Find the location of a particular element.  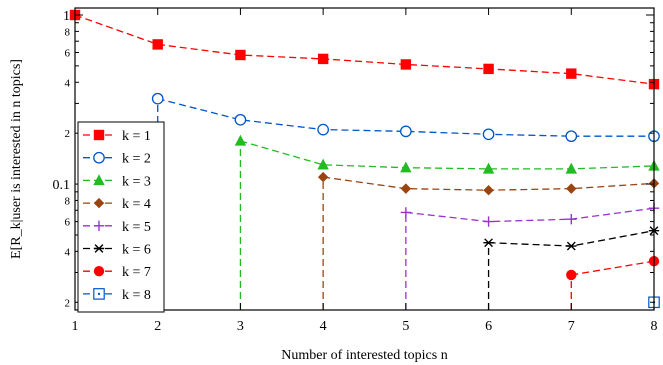

series-k7-line is located at coordinates (613, 268).